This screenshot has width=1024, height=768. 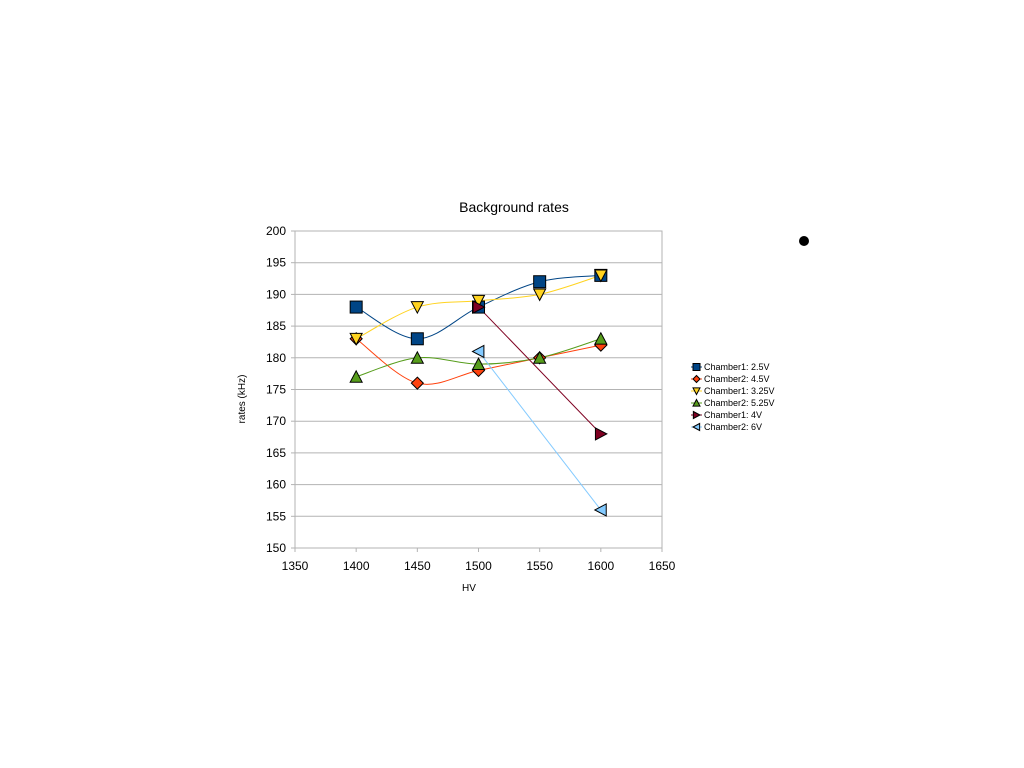 What do you see at coordinates (733, 415) in the screenshot?
I see `legend-label: Chamber1: 4V` at bounding box center [733, 415].